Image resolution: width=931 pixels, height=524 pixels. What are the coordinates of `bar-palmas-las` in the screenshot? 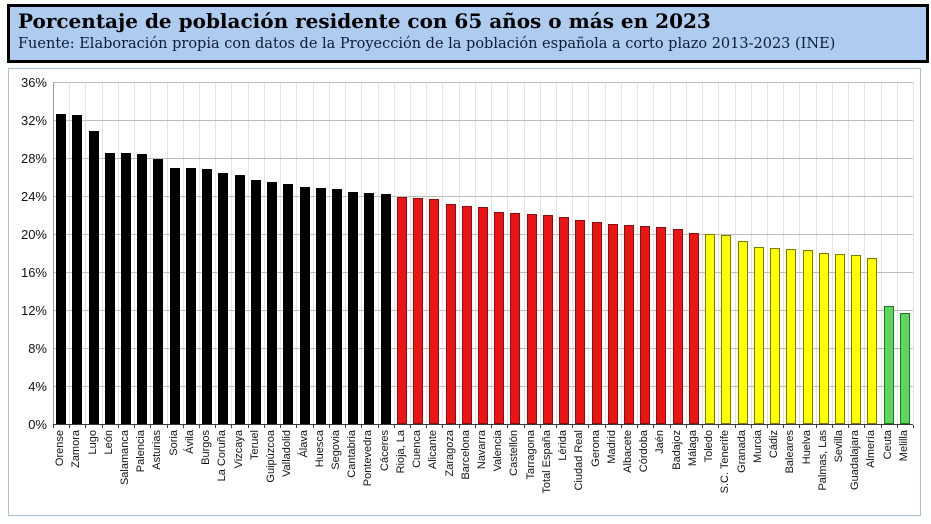 It's located at (823, 338).